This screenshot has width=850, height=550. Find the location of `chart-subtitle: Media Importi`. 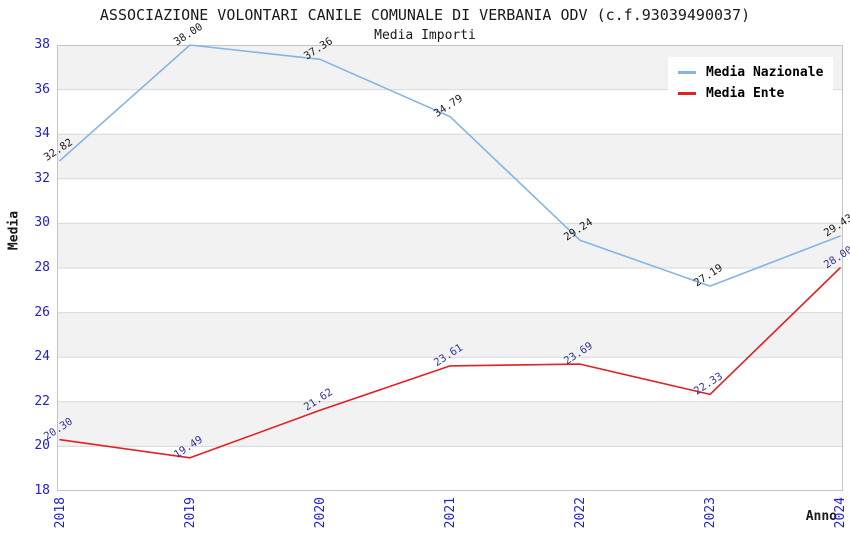

chart-subtitle: Media Importi is located at coordinates (425, 35).